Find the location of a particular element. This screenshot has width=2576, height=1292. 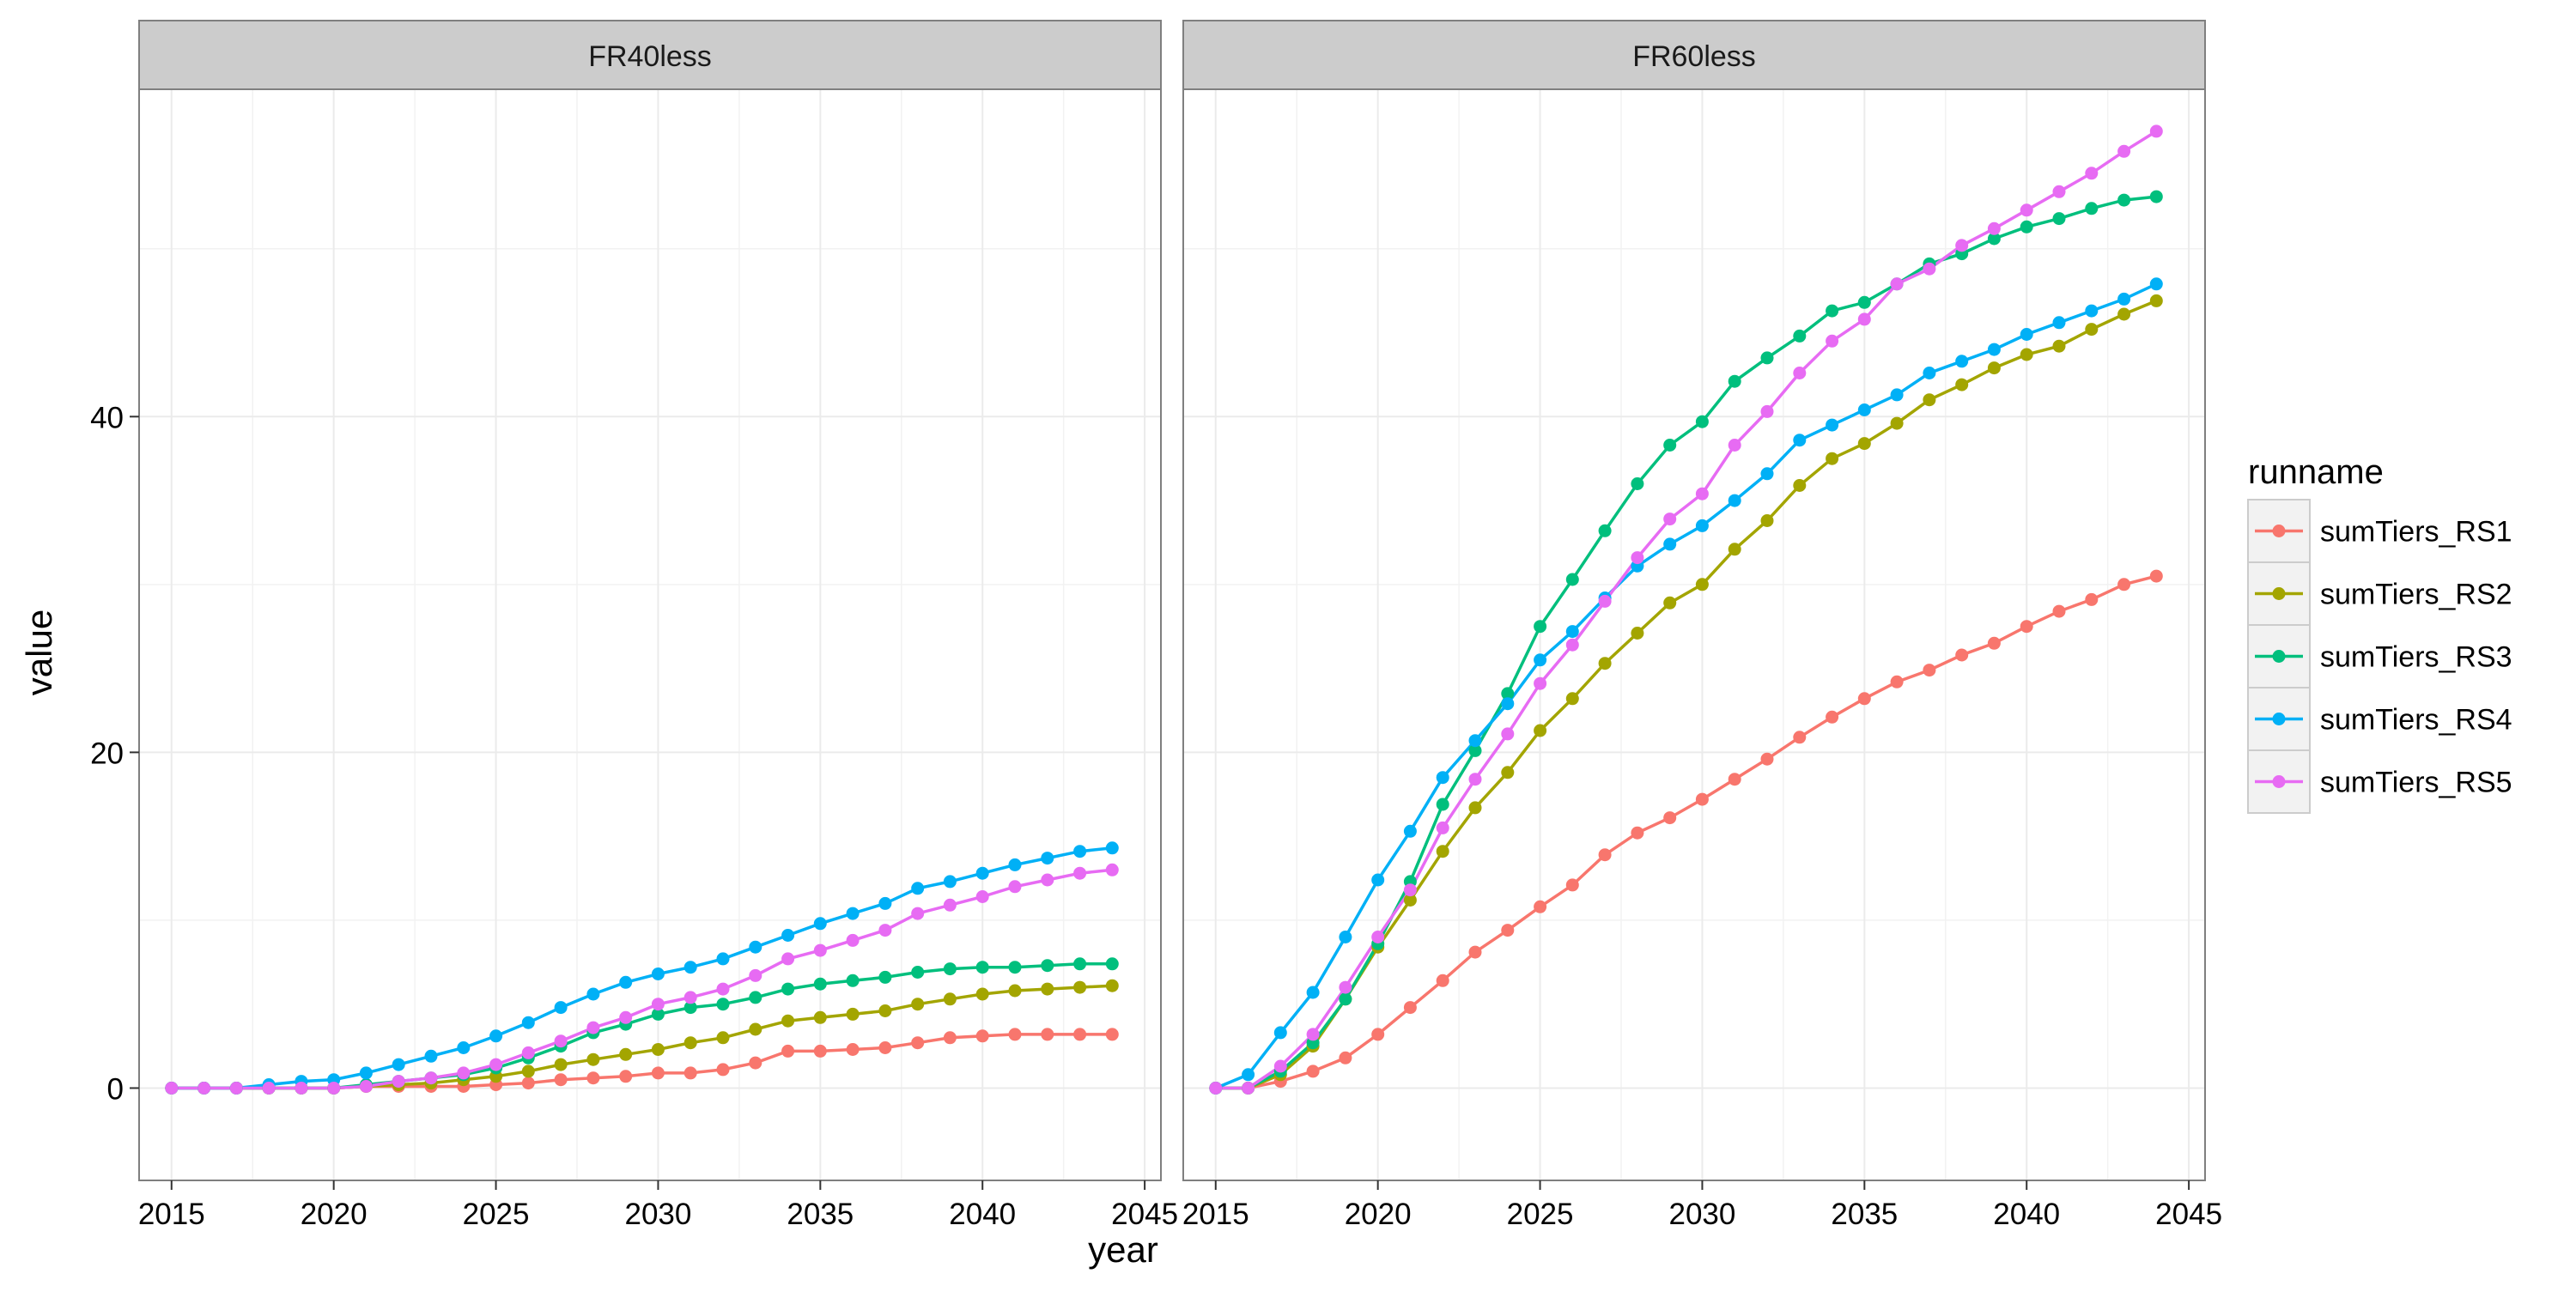

legend-label: sumTiers_RS1 is located at coordinates (2416, 532).